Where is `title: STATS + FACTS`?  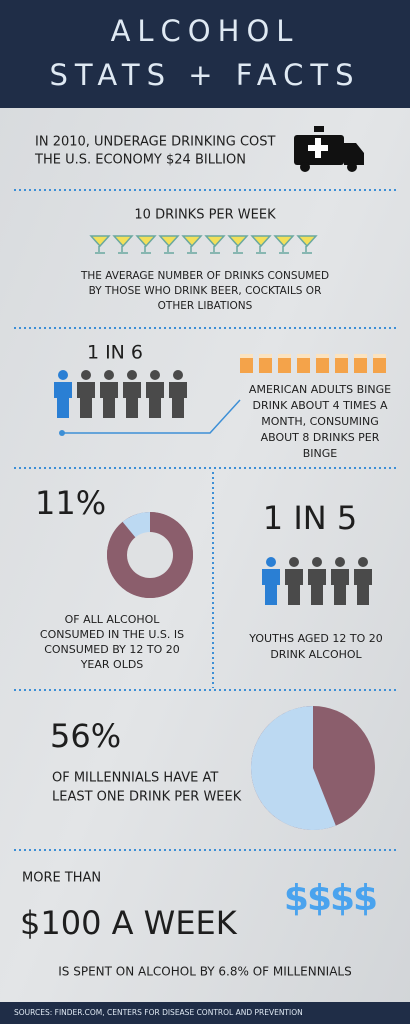 title: STATS + FACTS is located at coordinates (204, 75).